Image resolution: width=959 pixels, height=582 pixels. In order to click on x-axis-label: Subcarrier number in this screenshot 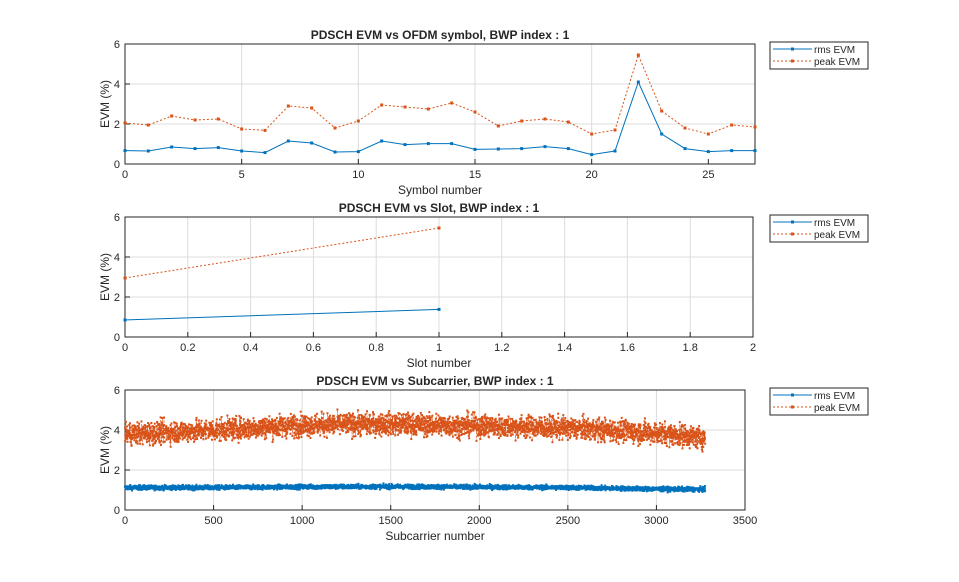, I will do `click(434, 536)`.